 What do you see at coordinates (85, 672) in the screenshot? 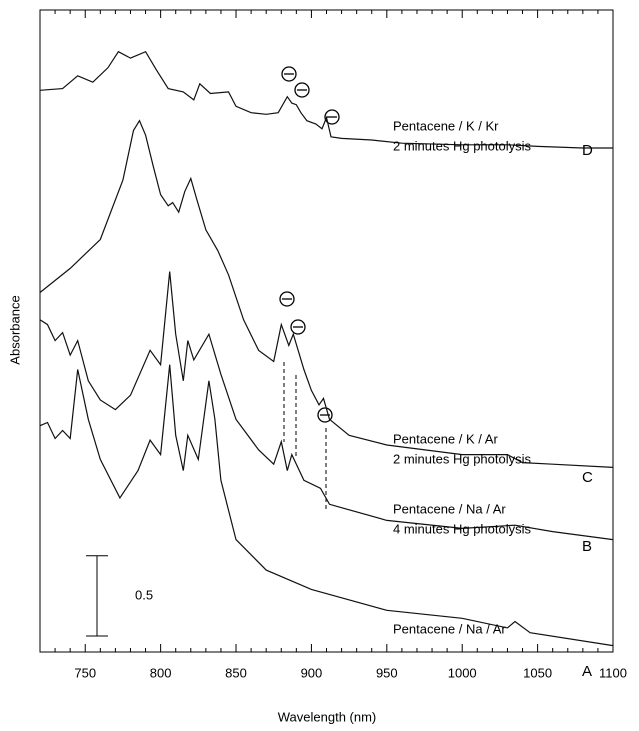
I see `x-tick-label: 750` at bounding box center [85, 672].